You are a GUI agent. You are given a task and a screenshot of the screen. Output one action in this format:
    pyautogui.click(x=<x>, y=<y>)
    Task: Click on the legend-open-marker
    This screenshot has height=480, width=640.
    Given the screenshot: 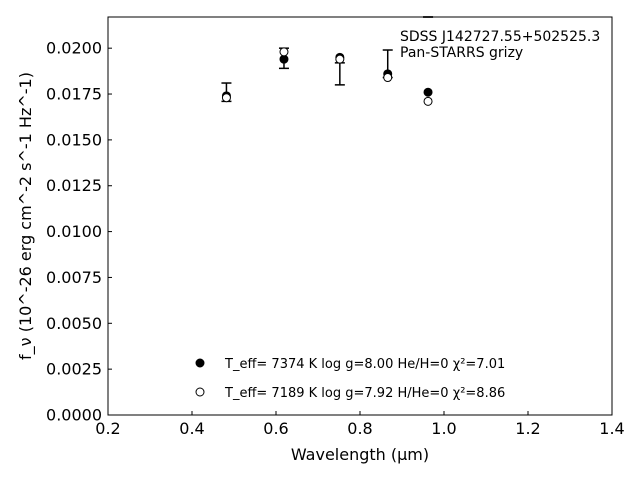 What is the action you would take?
    pyautogui.click(x=200, y=392)
    